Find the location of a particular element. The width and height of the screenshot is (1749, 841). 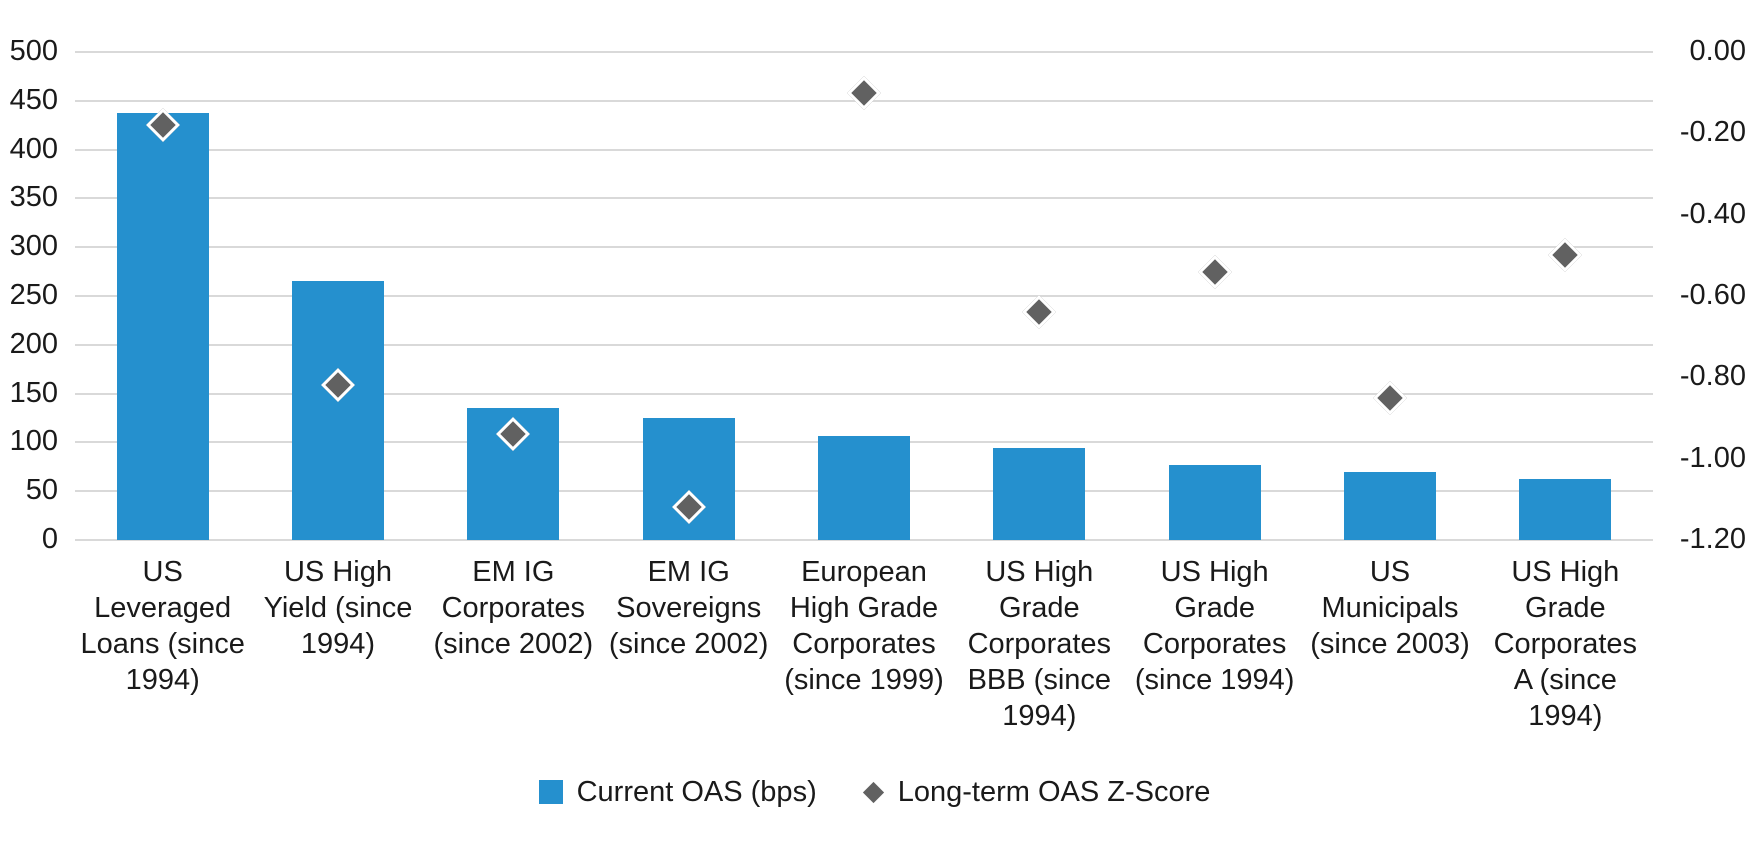

category-label: EM IG Sovereigns (since 2002) is located at coordinates (688, 608).